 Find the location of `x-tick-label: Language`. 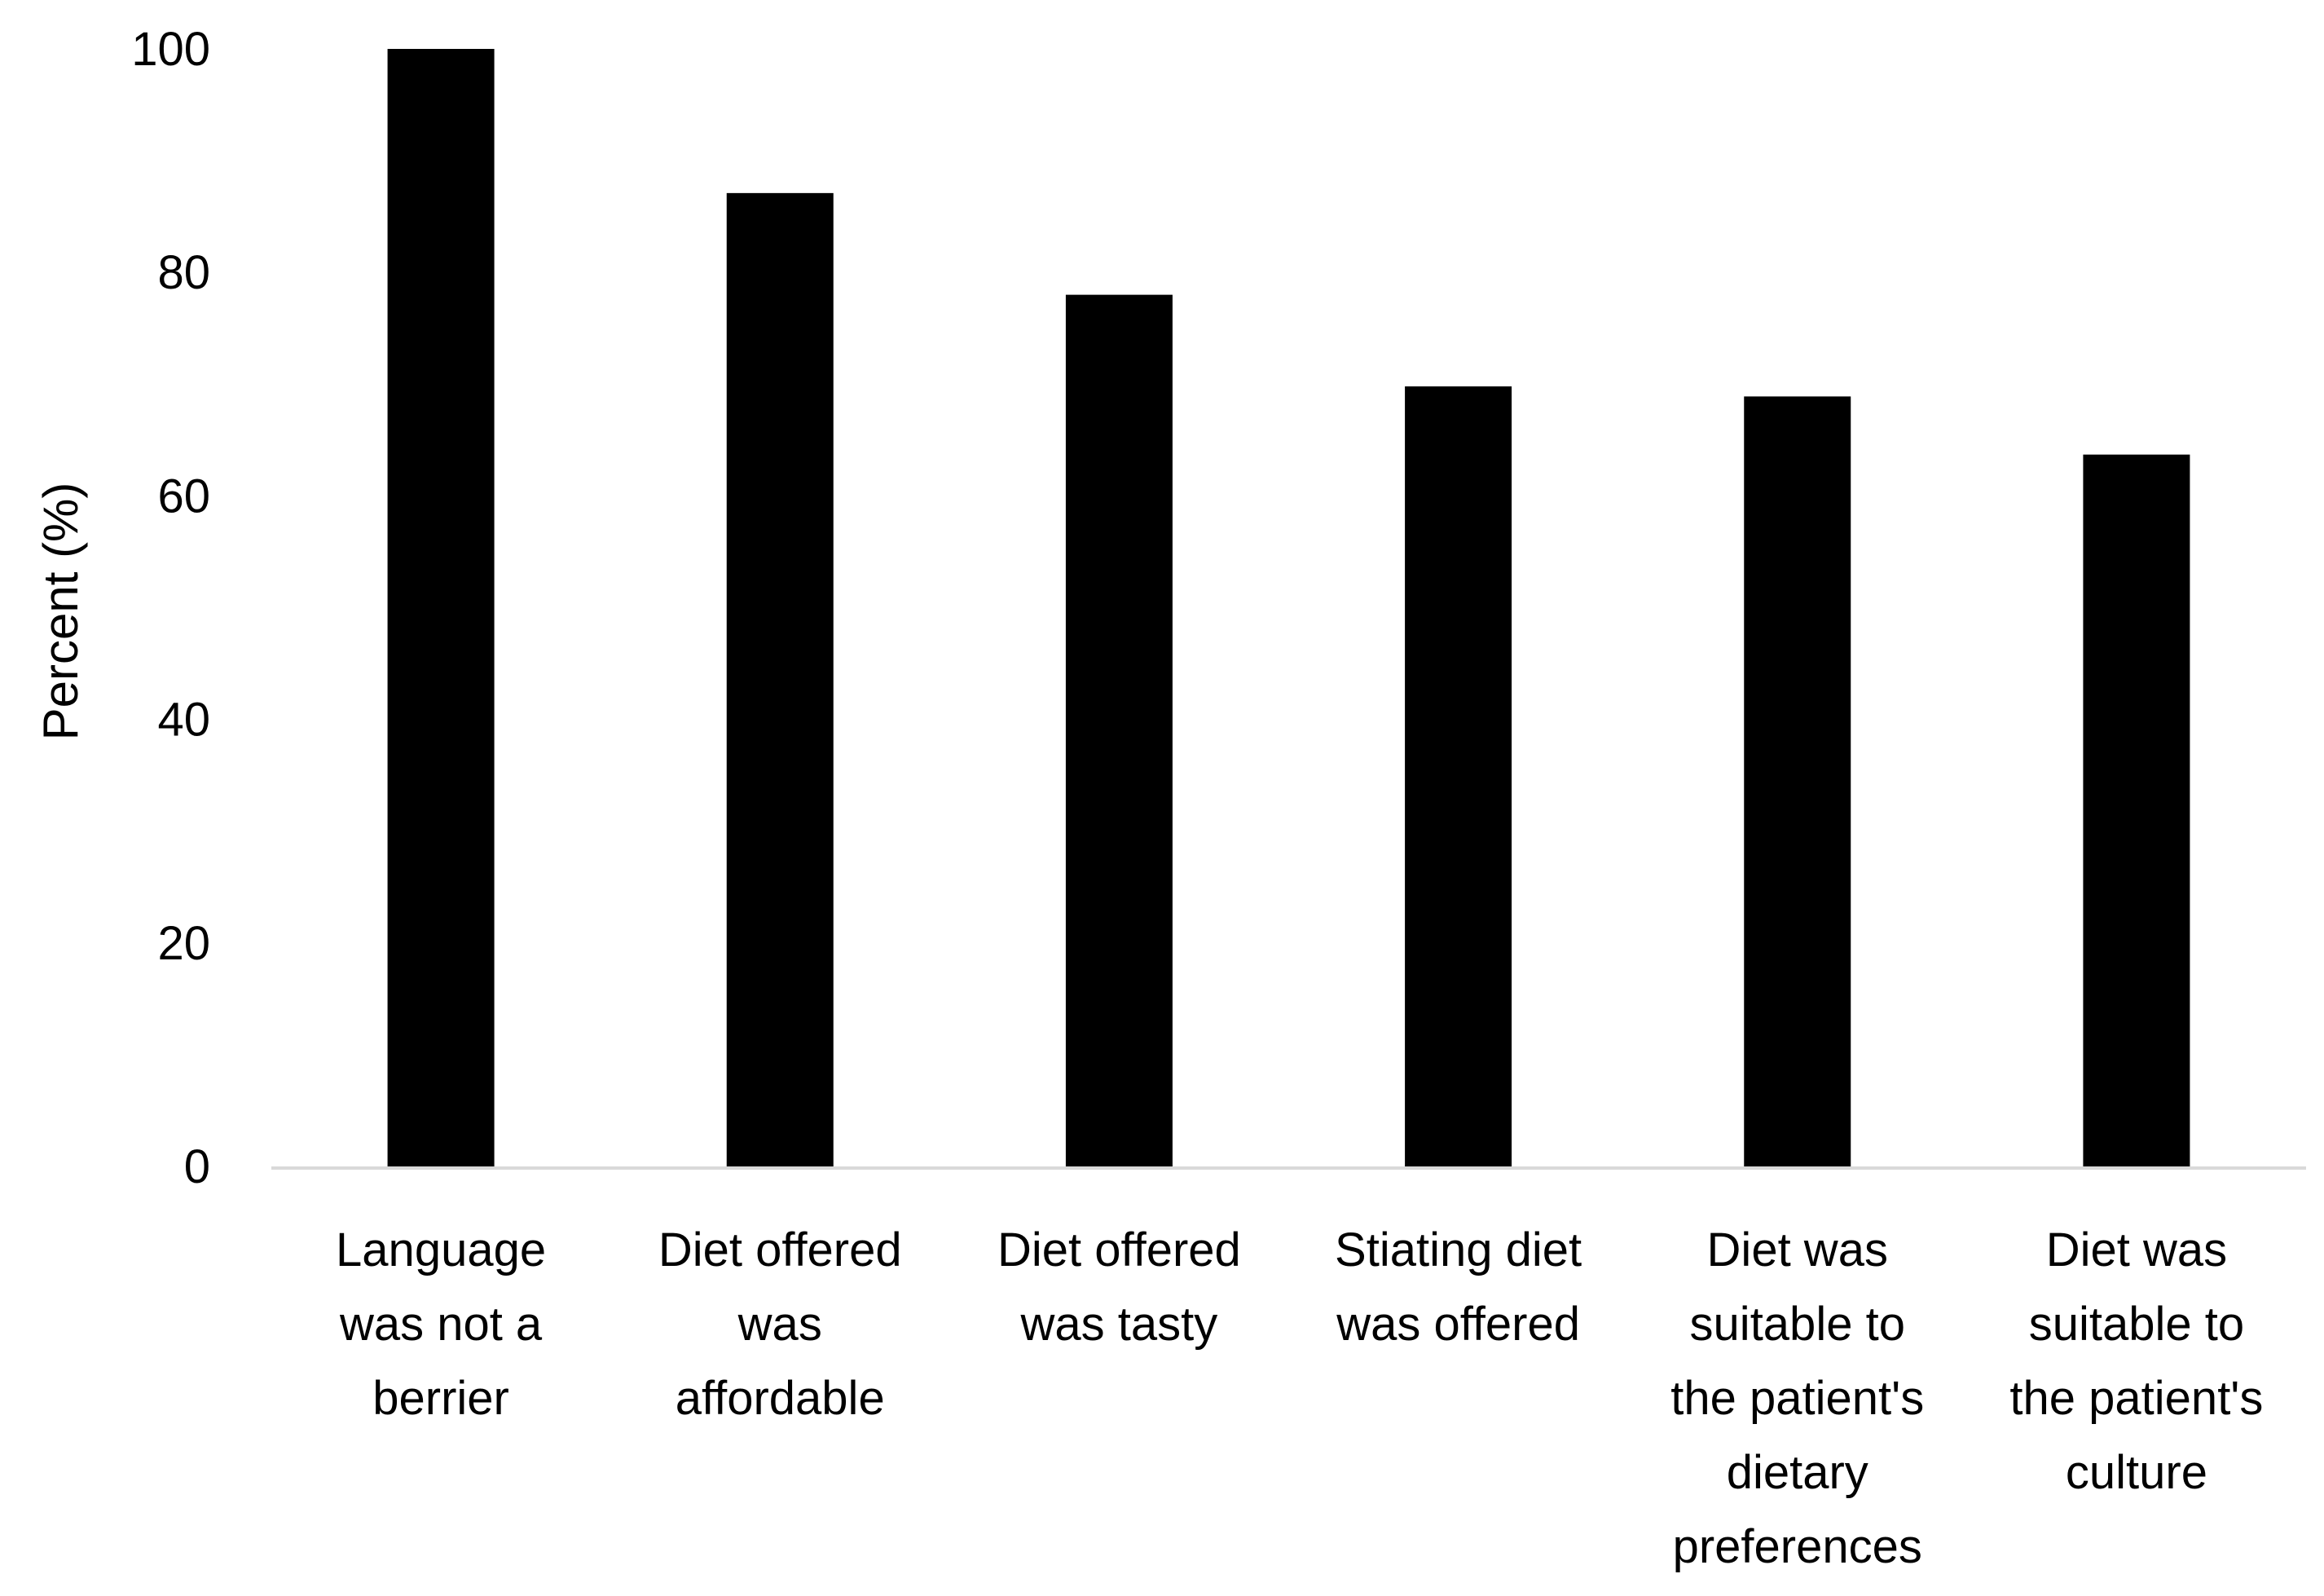

x-tick-label: Language is located at coordinates (441, 1249).